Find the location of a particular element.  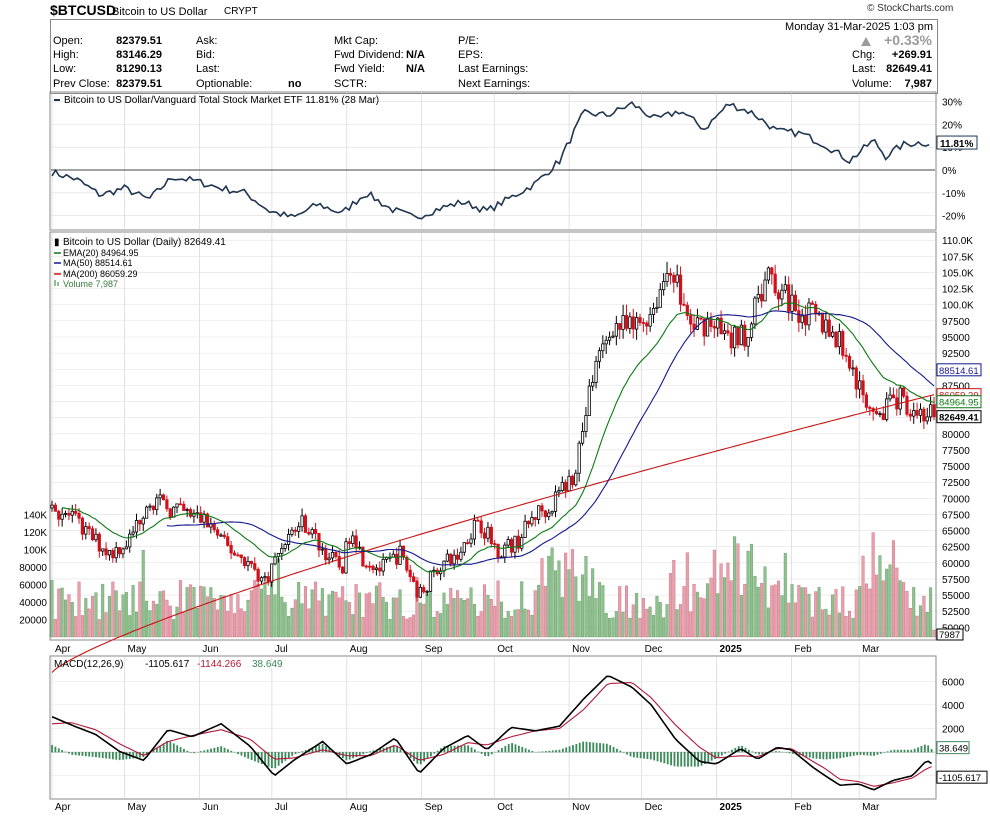

ratio-last-value-box is located at coordinates (957, 142).